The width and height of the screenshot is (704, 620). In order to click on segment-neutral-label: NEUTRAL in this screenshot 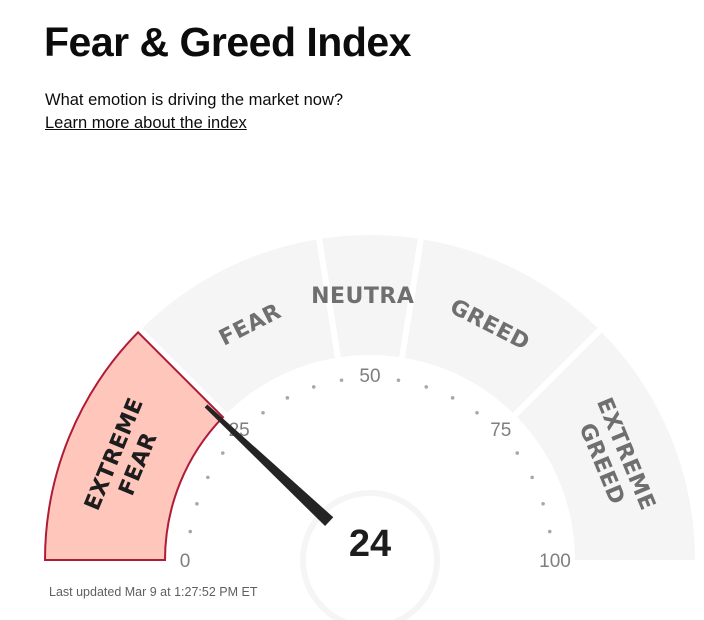, I will do `click(370, 296)`.